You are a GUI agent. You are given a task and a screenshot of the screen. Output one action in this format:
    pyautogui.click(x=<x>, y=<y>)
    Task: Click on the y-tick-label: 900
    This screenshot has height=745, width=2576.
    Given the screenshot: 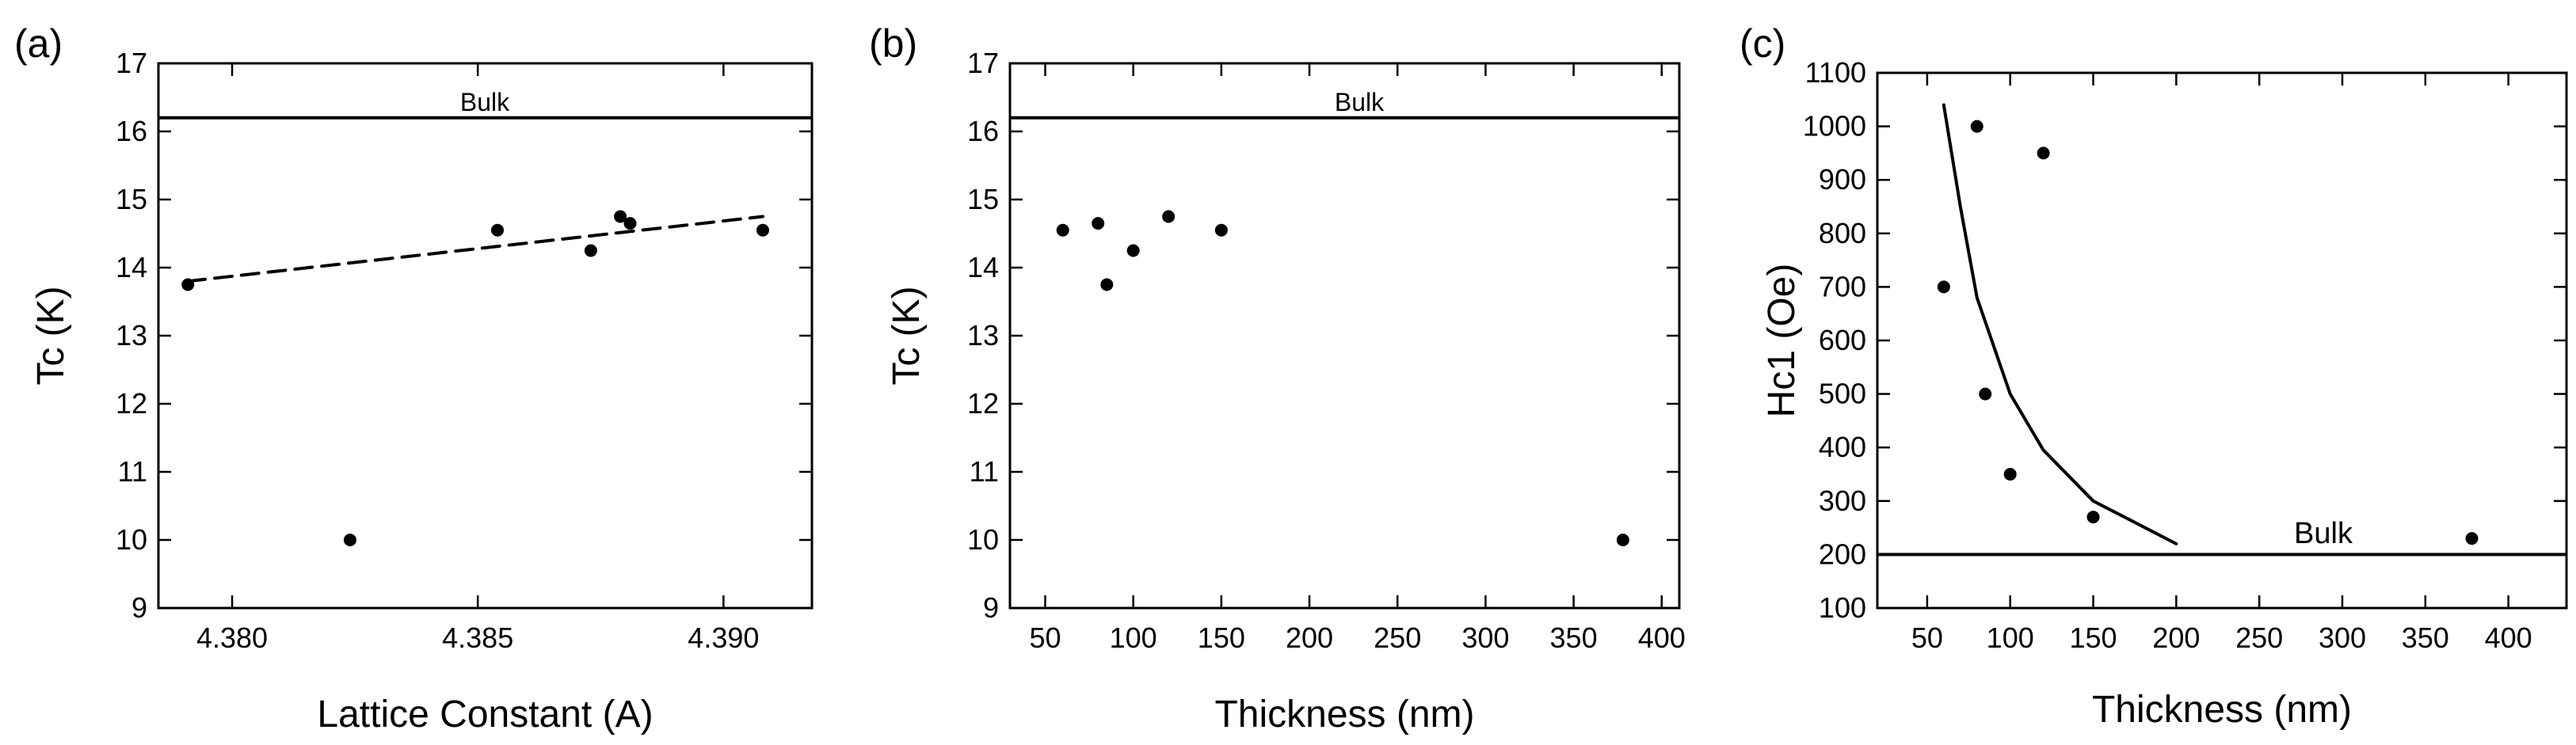 What is the action you would take?
    pyautogui.click(x=1842, y=179)
    